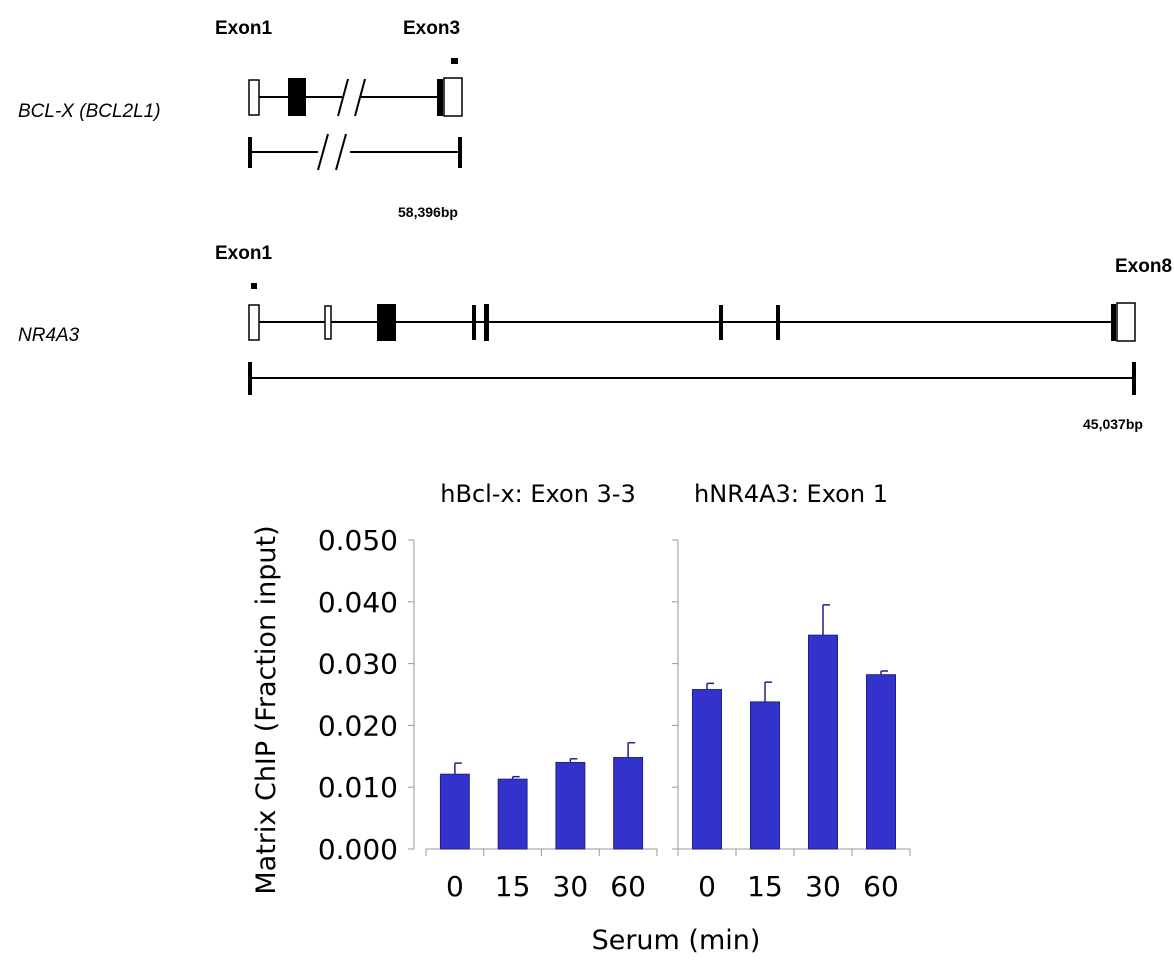 The image size is (1174, 965). I want to click on nr4a3-exon8-label: Exon8, so click(1143, 266).